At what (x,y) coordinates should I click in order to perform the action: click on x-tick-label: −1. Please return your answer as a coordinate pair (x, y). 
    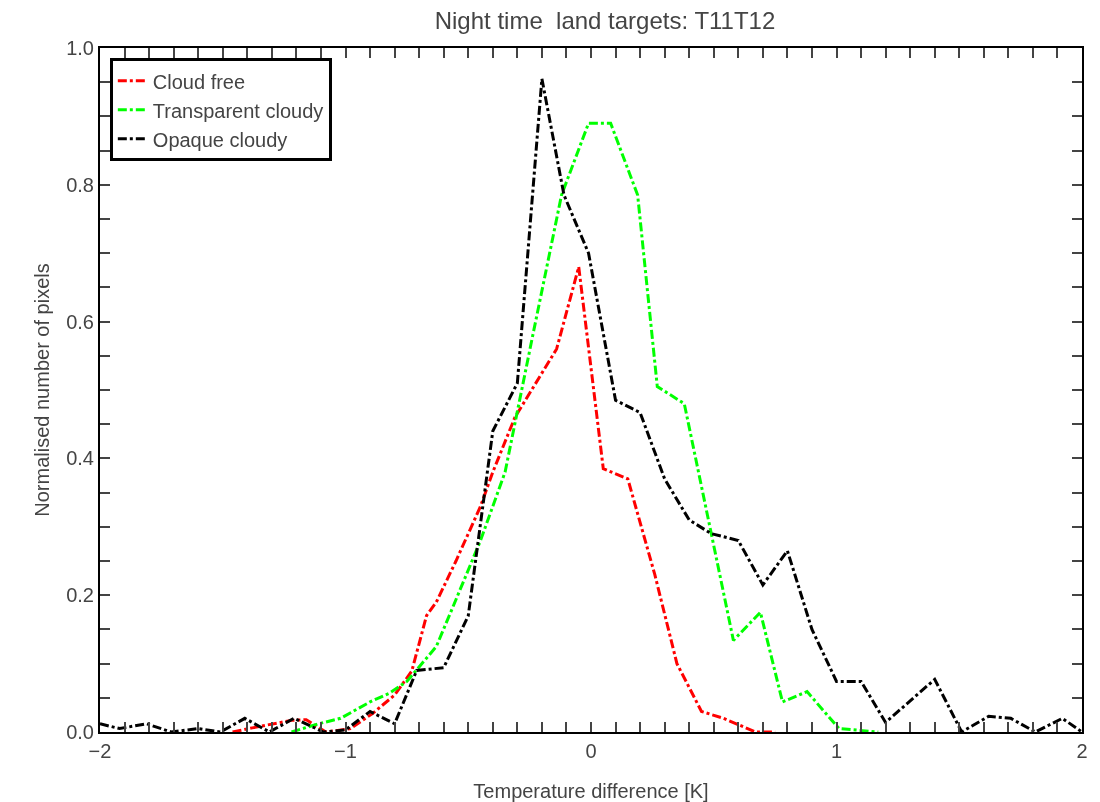
    Looking at the image, I should click on (345, 751).